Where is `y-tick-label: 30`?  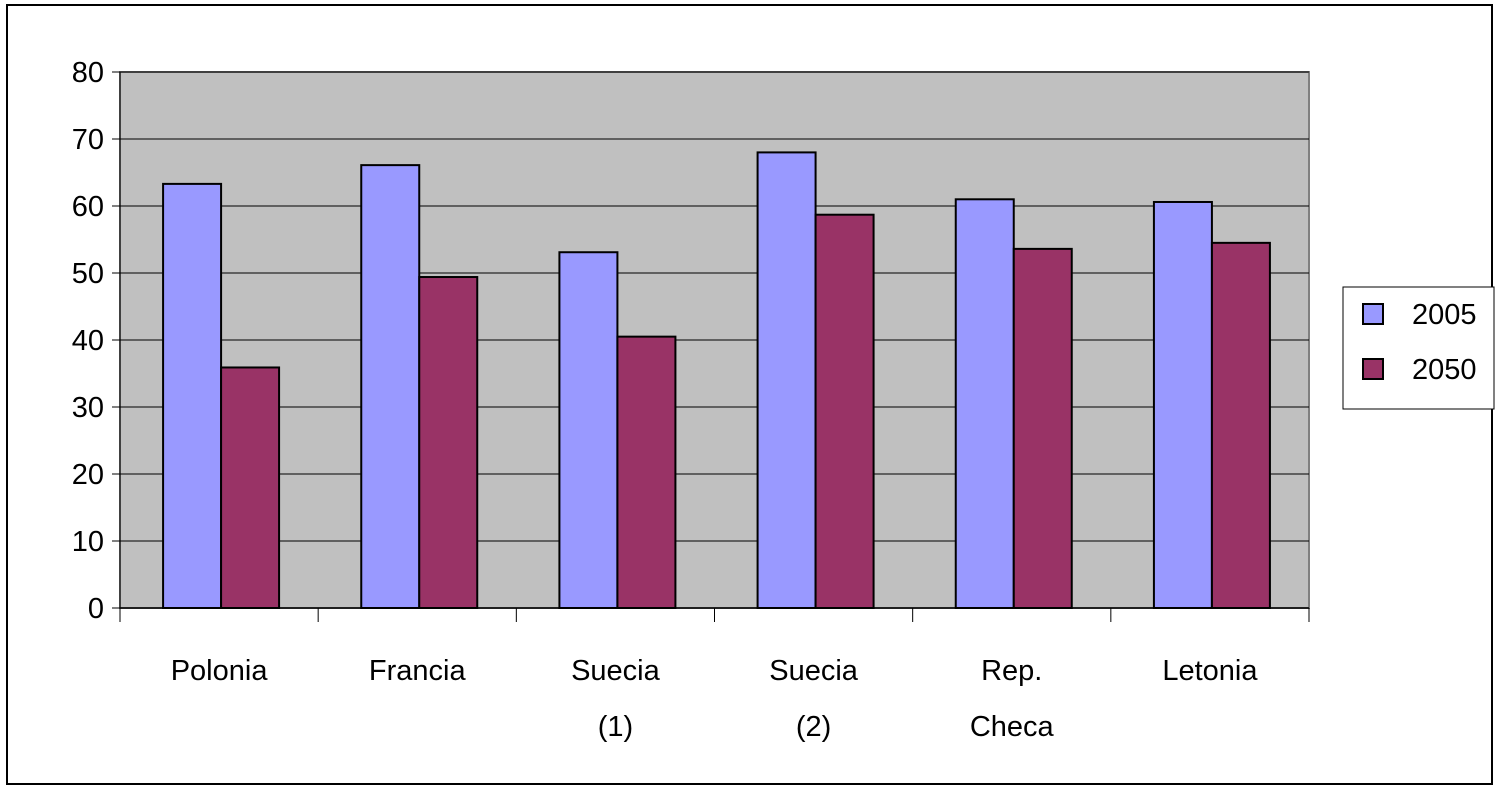
y-tick-label: 30 is located at coordinates (88, 408).